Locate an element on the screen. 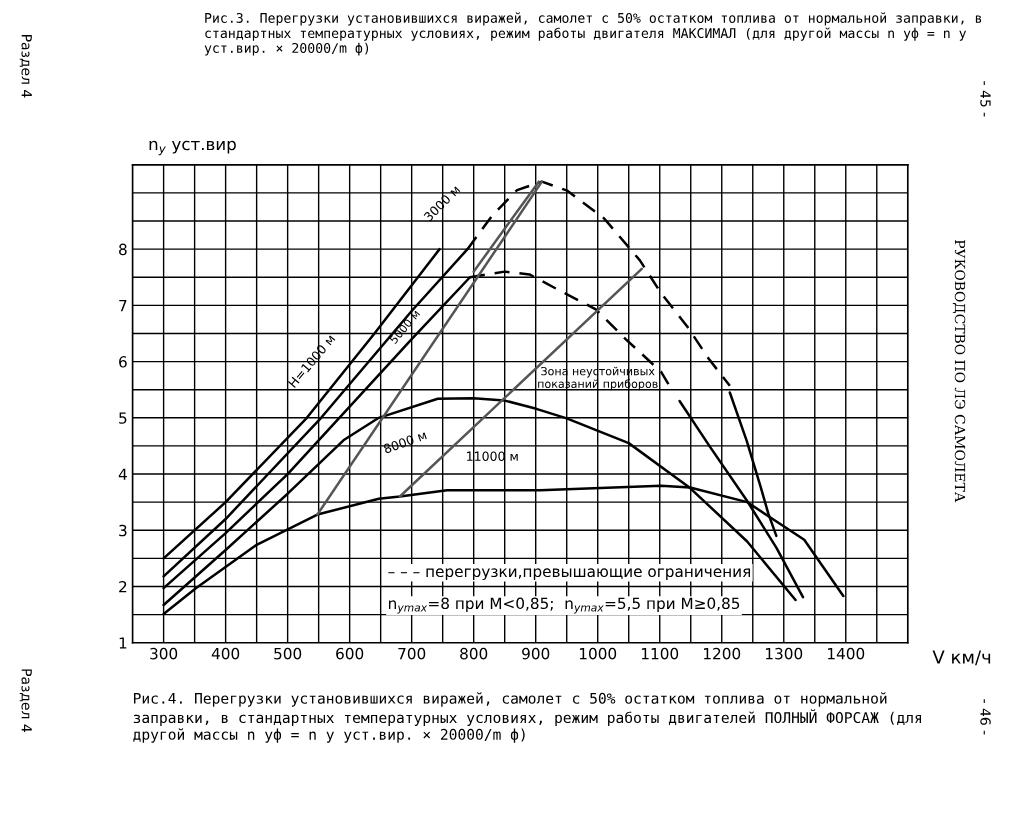 This screenshot has width=1020, height=824. x-tick-label: 700 is located at coordinates (412, 653).